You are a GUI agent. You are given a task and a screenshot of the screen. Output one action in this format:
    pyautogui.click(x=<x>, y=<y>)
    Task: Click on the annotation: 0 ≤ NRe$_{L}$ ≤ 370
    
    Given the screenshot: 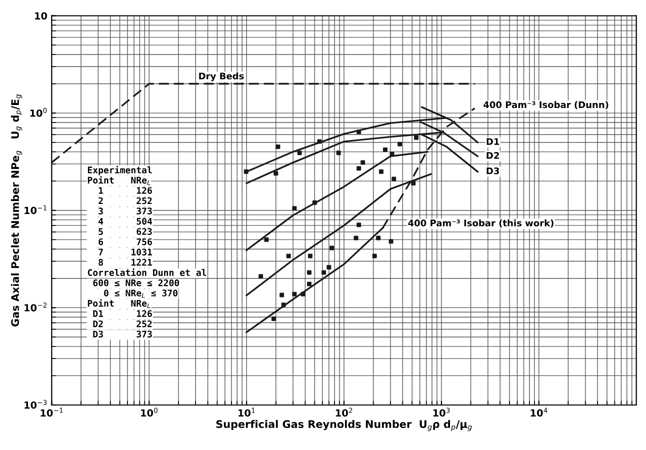 What is the action you would take?
    pyautogui.click(x=141, y=294)
    